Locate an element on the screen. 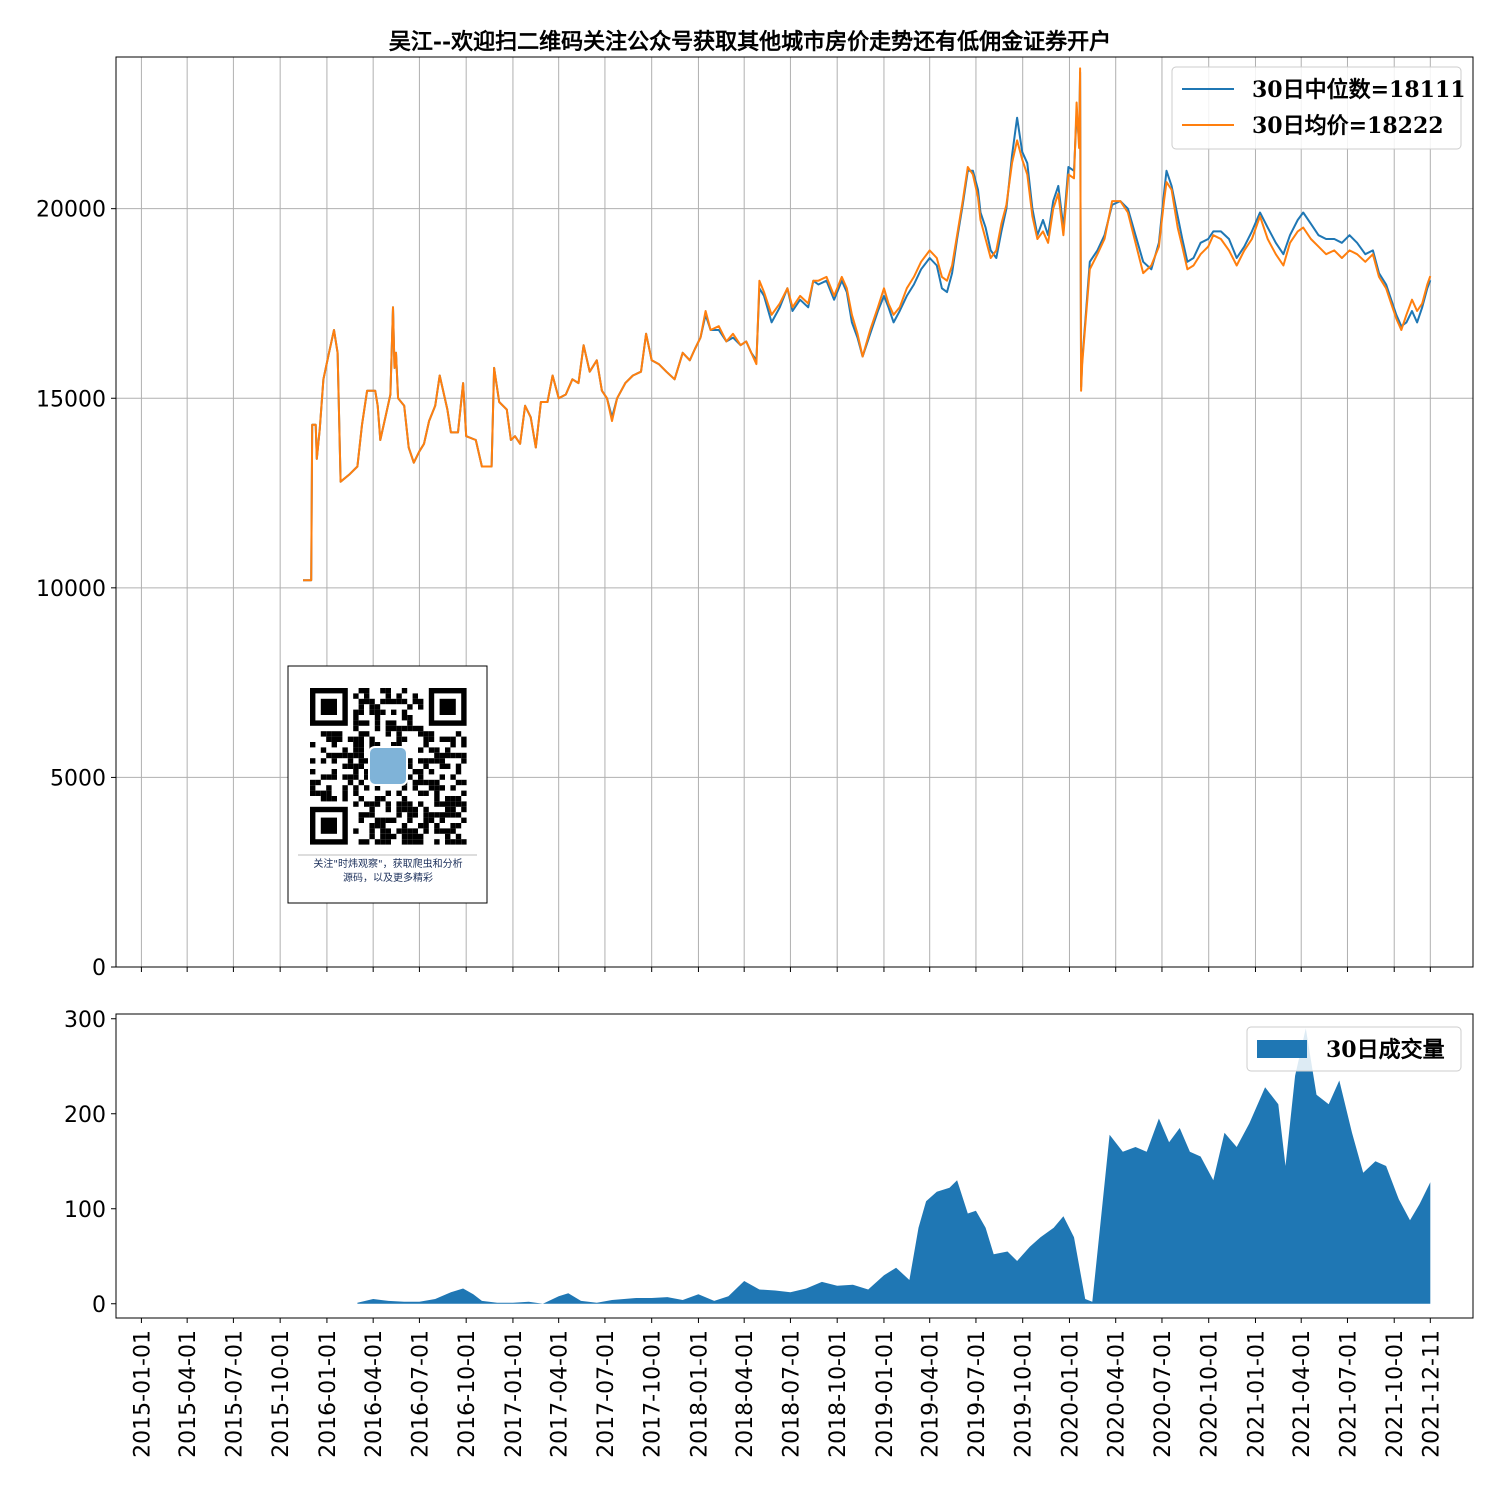 This screenshot has height=1504, width=1500. bottom-x-tick-label: 2021-12-11 is located at coordinates (1431, 1394).